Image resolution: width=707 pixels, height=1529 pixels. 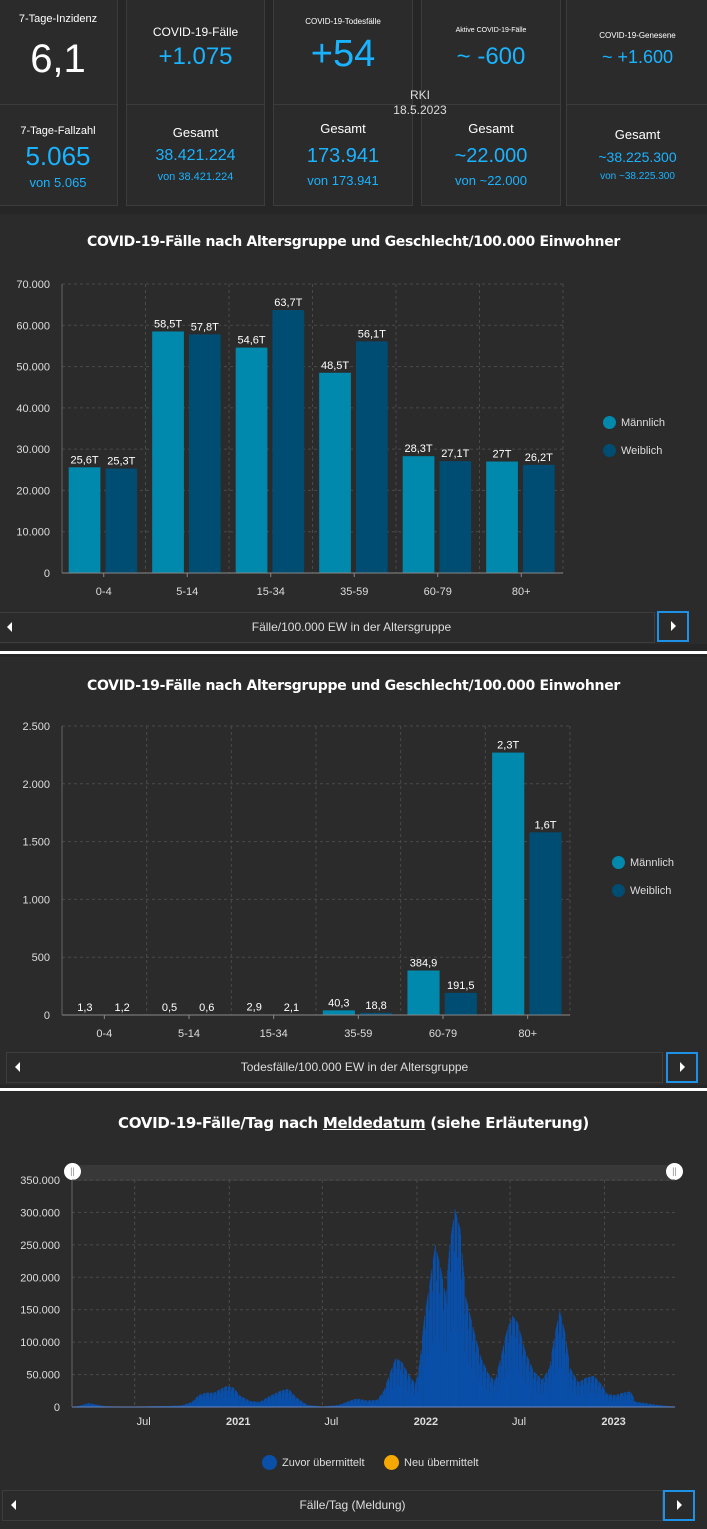 I want to click on legend-item-zuvor: Zuvor übermittelt, so click(x=313, y=1462).